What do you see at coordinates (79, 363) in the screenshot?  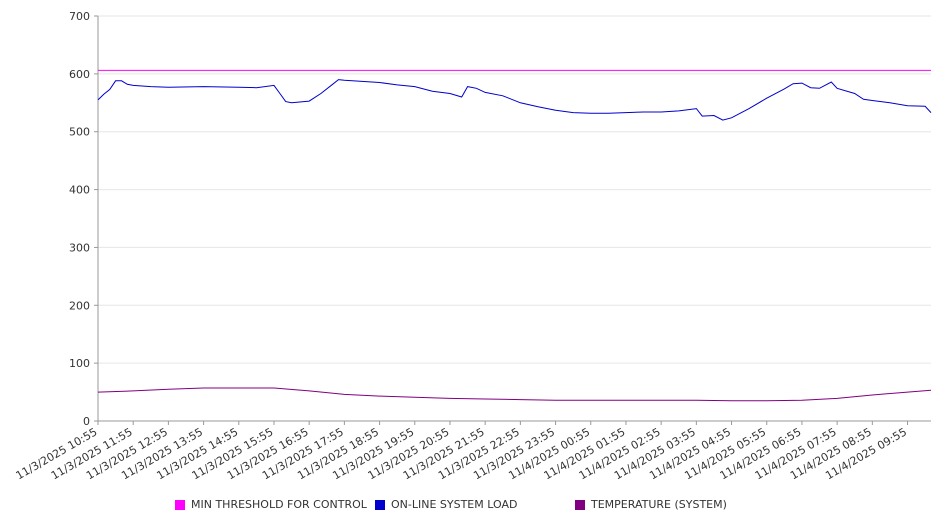 I see `y-tick-label: 100` at bounding box center [79, 363].